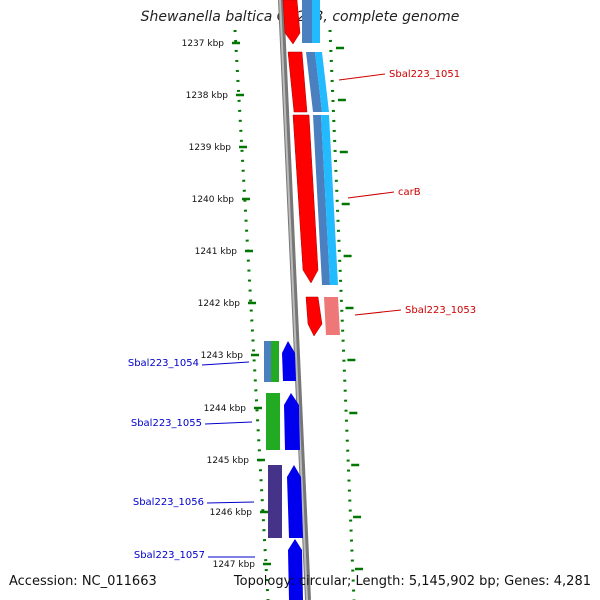  Describe the element at coordinates (216, 252) in the screenshot. I see `tick-label: 1241 kbp` at that location.